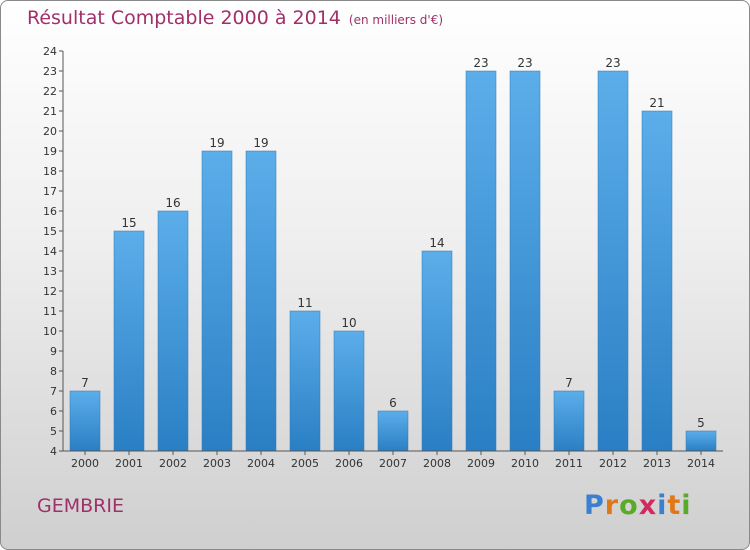  I want to click on y-tick-label: 20, so click(50, 131).